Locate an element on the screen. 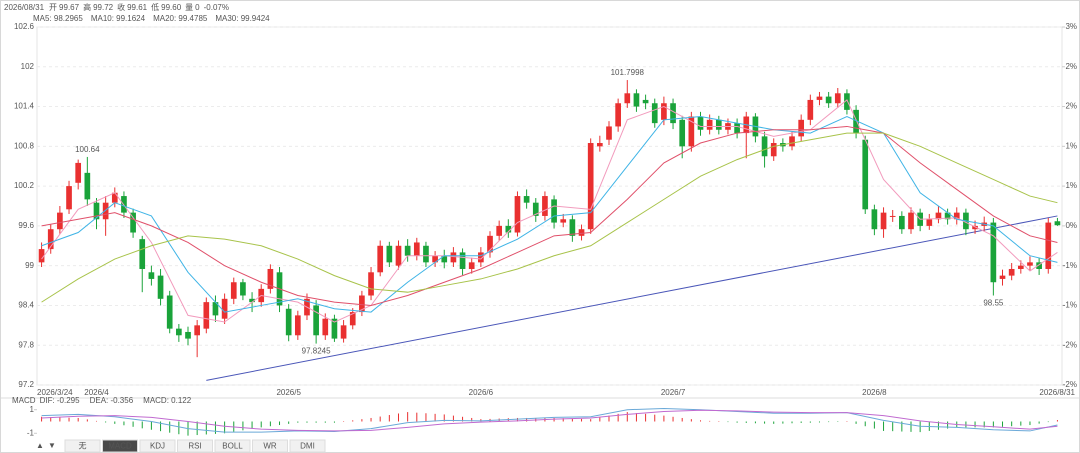 This screenshot has width=1080, height=453. legend-entry: MA20: 99.4785 is located at coordinates (180, 18).